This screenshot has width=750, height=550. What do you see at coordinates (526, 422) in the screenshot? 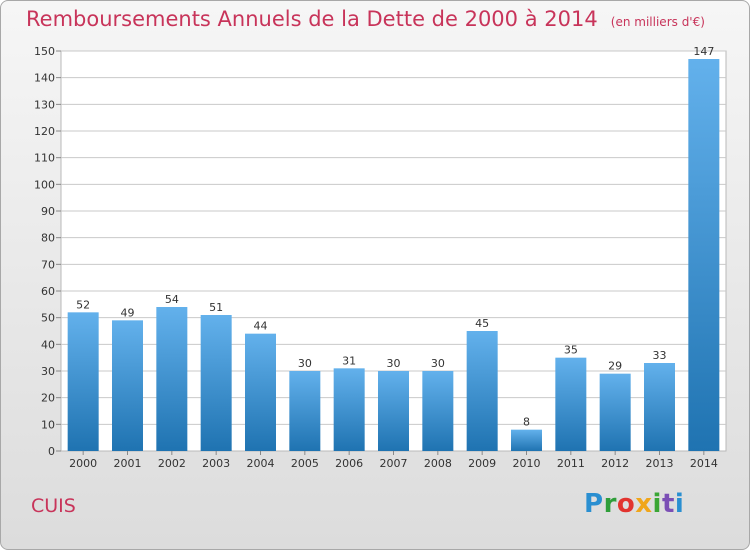
I see `data-label: 8` at bounding box center [526, 422].